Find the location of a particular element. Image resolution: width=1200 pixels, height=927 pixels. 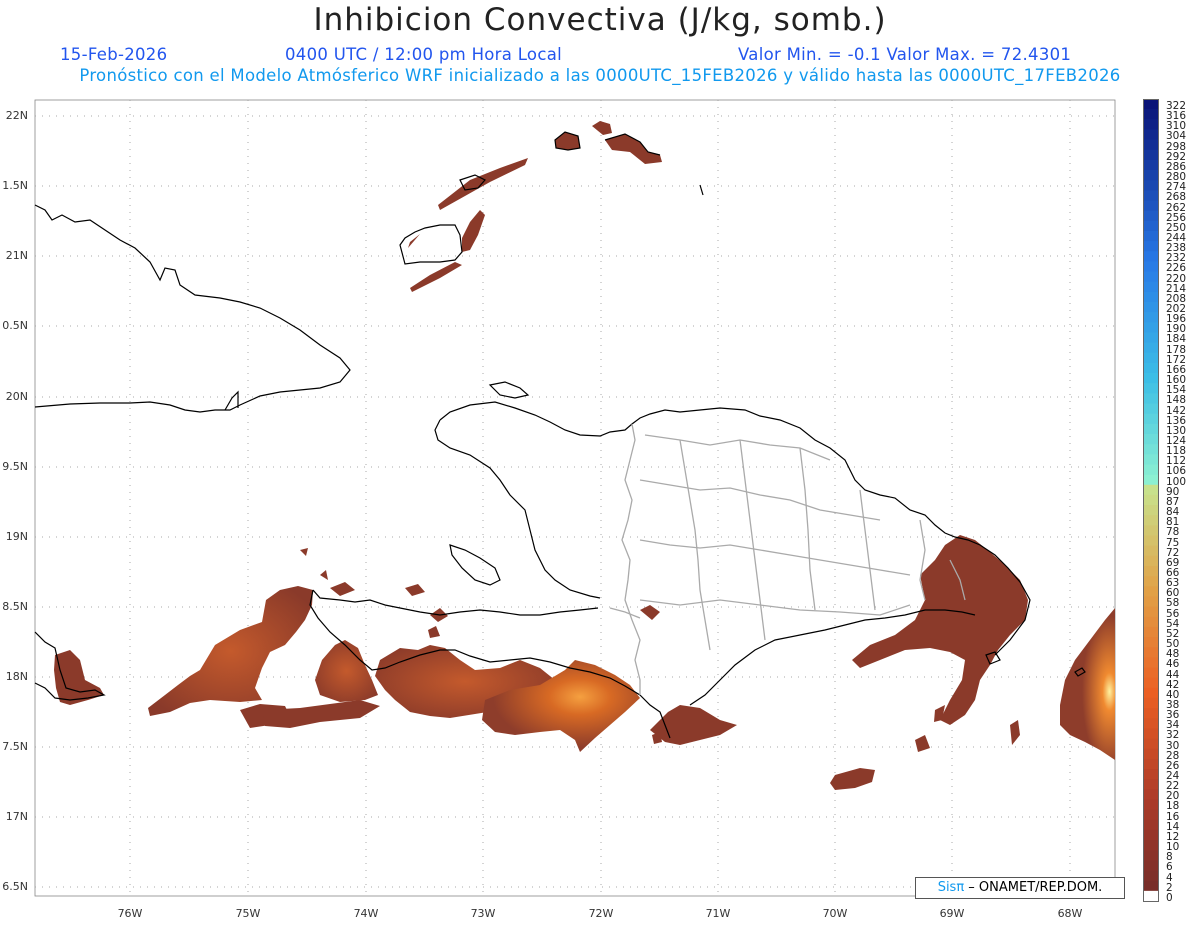

colorbar-label: 286 is located at coordinates (1176, 166).